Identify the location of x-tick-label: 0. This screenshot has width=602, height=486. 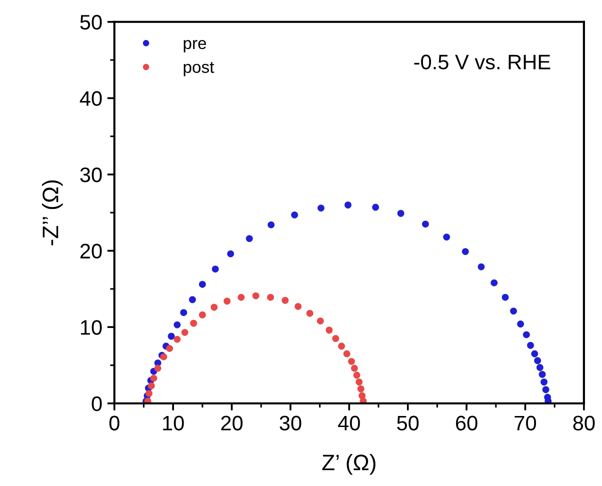
(114, 423).